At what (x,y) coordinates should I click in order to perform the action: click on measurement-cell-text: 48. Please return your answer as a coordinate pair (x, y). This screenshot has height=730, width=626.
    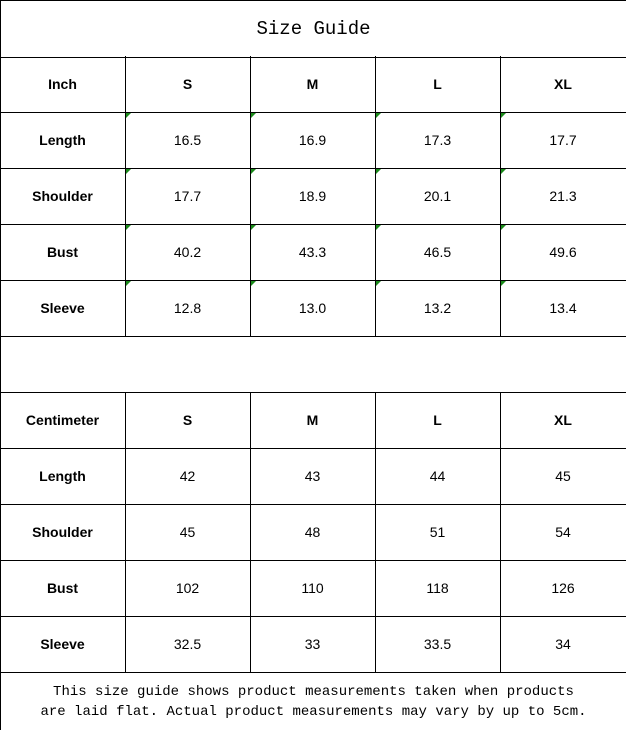
    Looking at the image, I should click on (312, 532).